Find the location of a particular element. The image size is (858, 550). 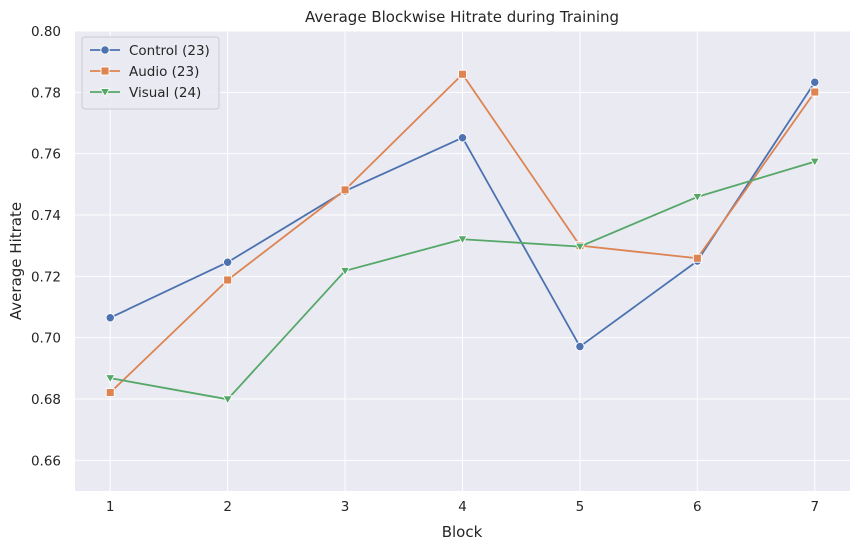

legend-label: Control (23) is located at coordinates (169, 51).